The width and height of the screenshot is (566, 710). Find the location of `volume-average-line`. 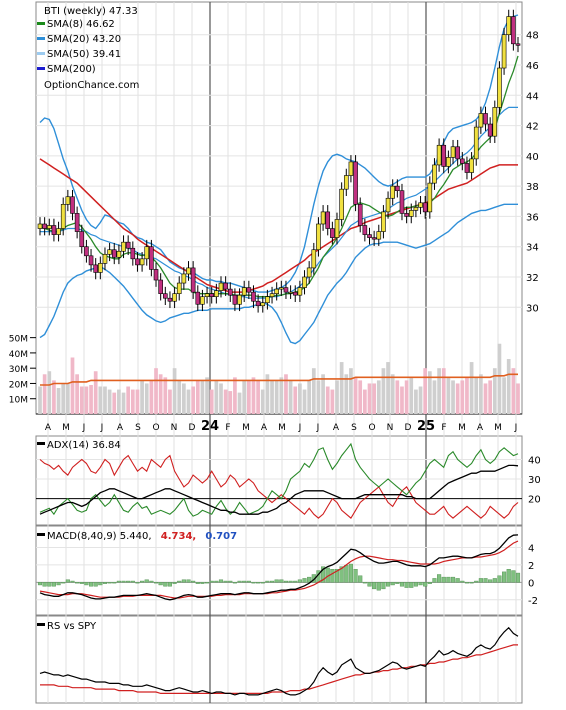

volume-average-line is located at coordinates (279, 379).